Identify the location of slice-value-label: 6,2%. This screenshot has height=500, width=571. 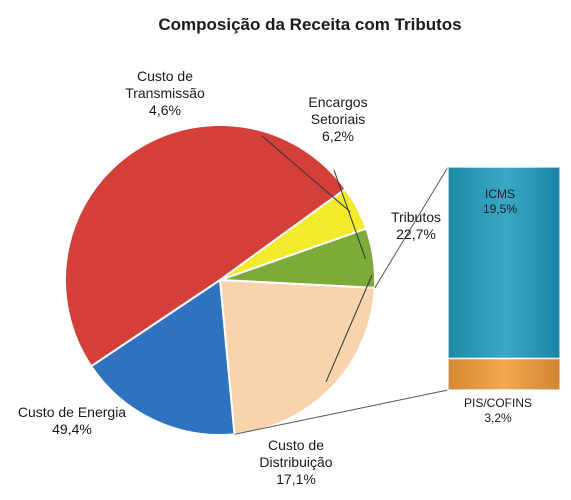
(338, 136).